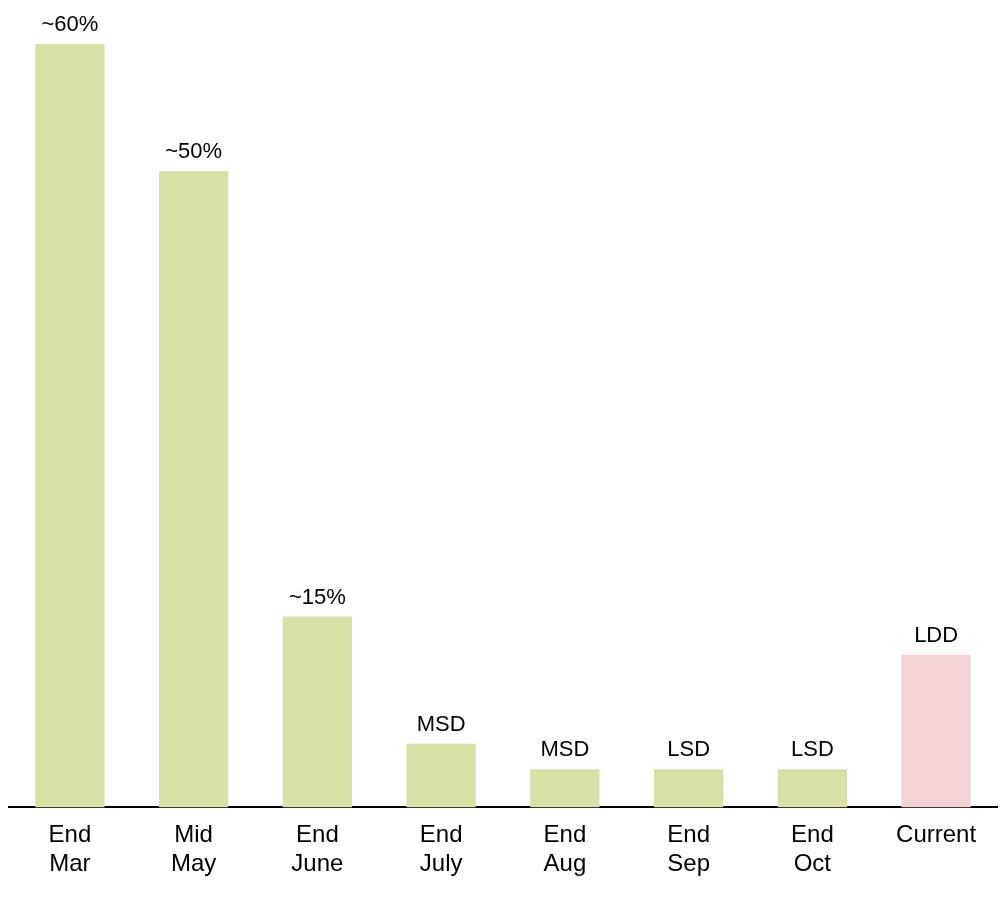  I want to click on x-tick-label: End Oct, so click(812, 848).